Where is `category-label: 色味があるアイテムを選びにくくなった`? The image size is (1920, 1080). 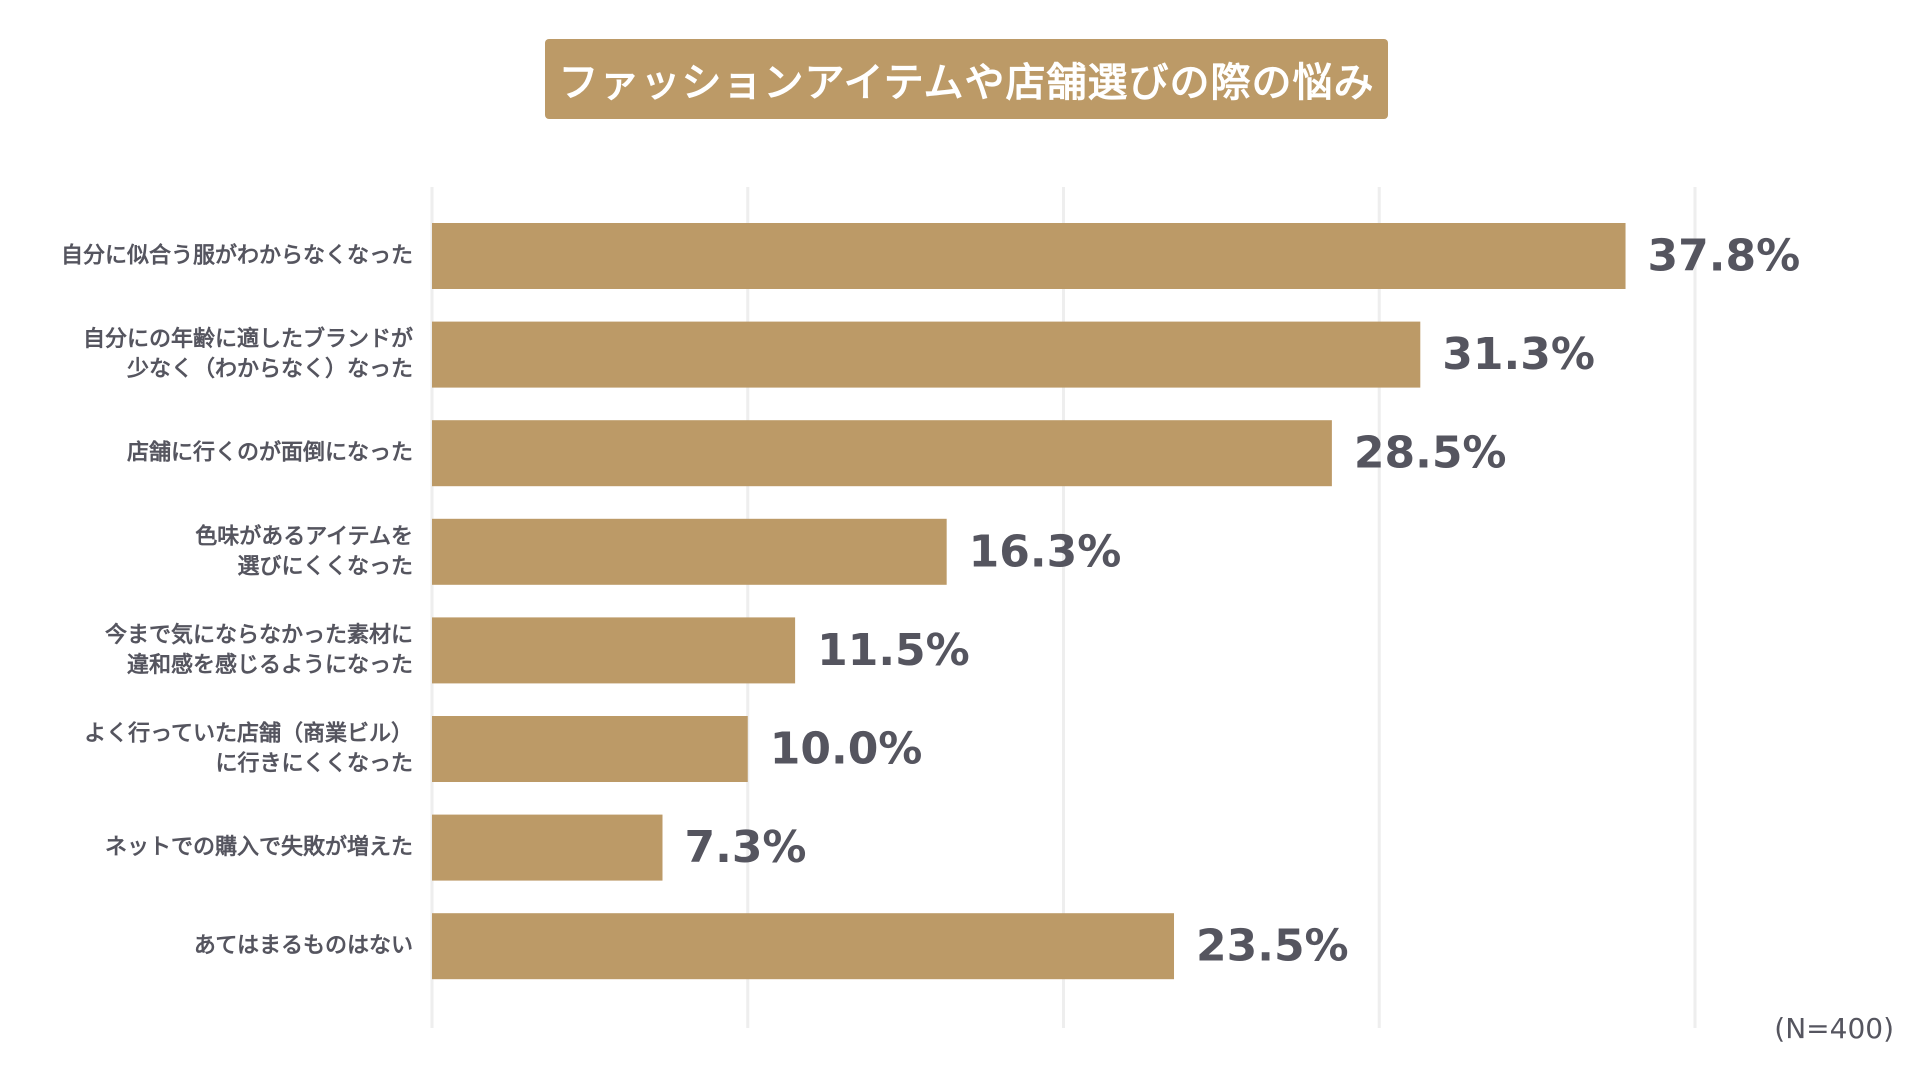 category-label: 色味があるアイテムを選びにくくなった is located at coordinates (304, 551).